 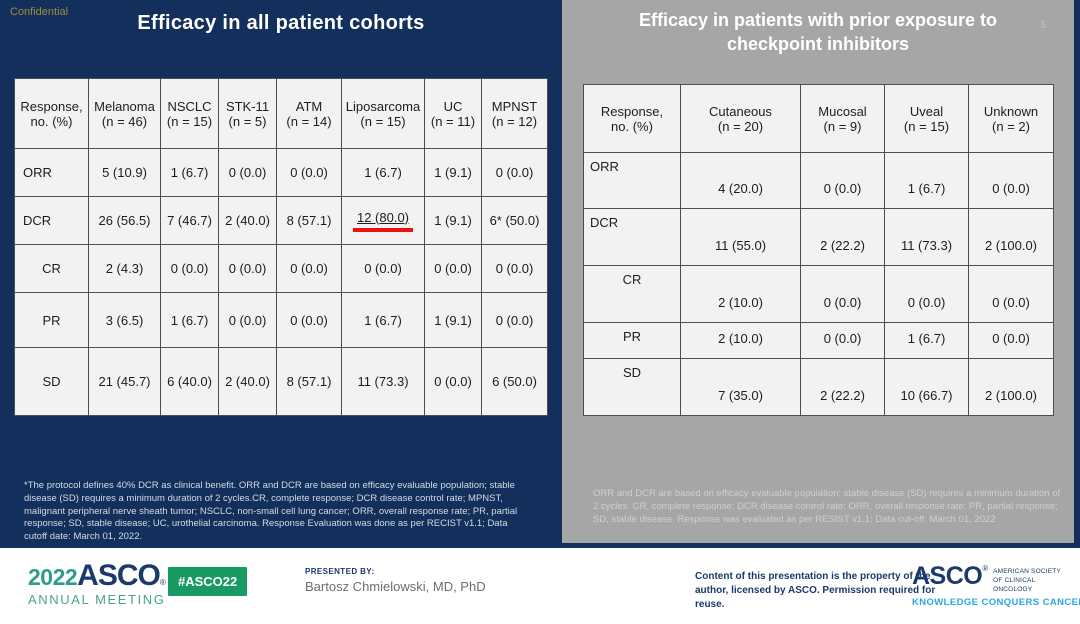 I want to click on column-header: Uveal (n = 15), so click(x=926, y=118).